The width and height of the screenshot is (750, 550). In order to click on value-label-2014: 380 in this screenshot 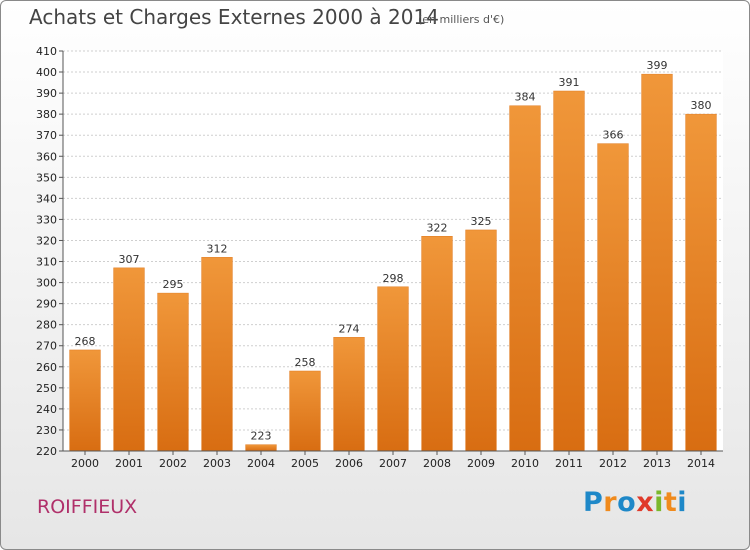, I will do `click(701, 105)`.